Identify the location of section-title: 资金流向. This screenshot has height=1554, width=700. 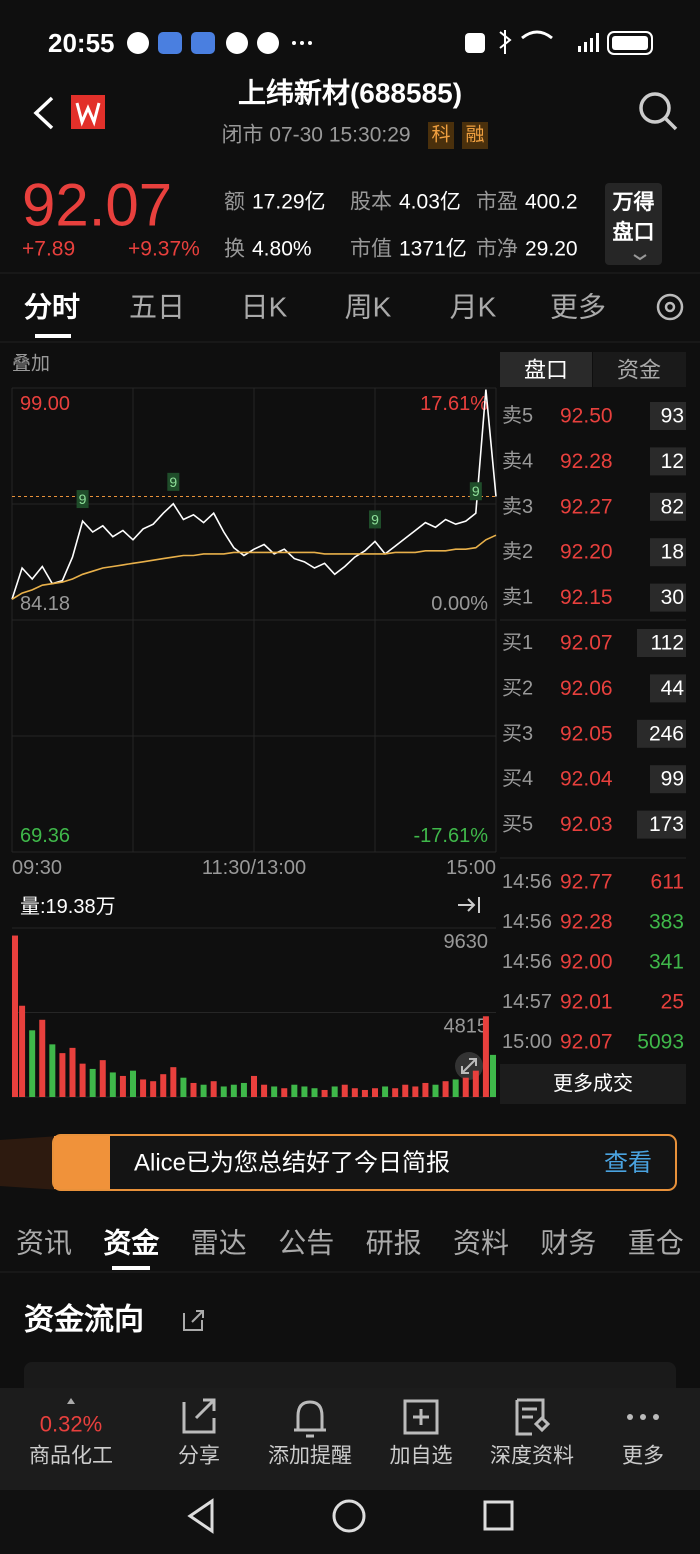
(84, 1320).